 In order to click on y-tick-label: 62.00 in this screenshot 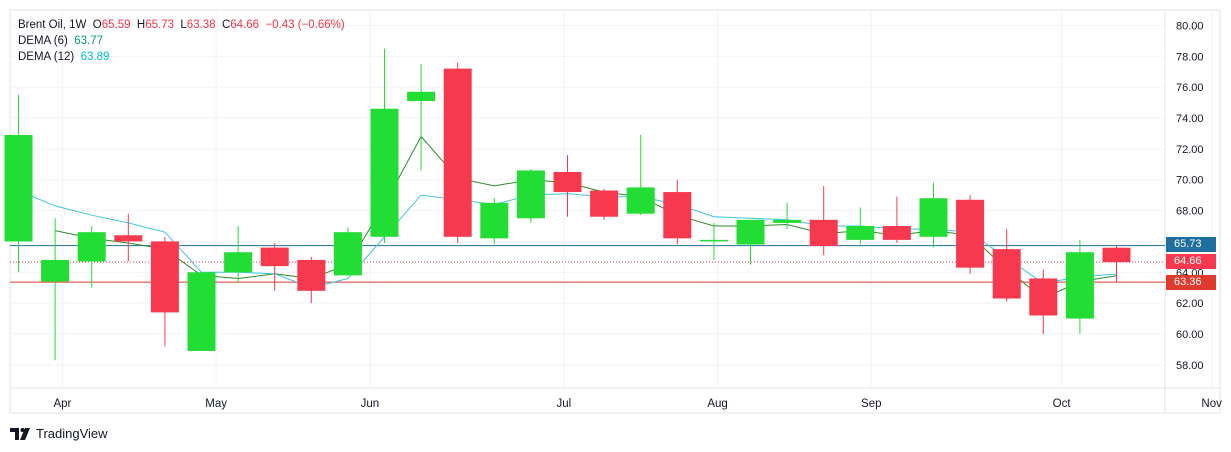, I will do `click(1190, 304)`.